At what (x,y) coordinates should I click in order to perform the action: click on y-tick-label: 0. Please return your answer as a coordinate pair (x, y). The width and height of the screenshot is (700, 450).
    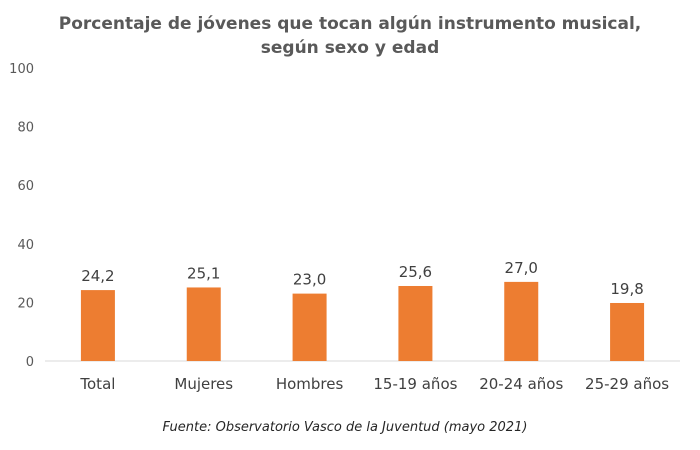
    Looking at the image, I should click on (30, 362).